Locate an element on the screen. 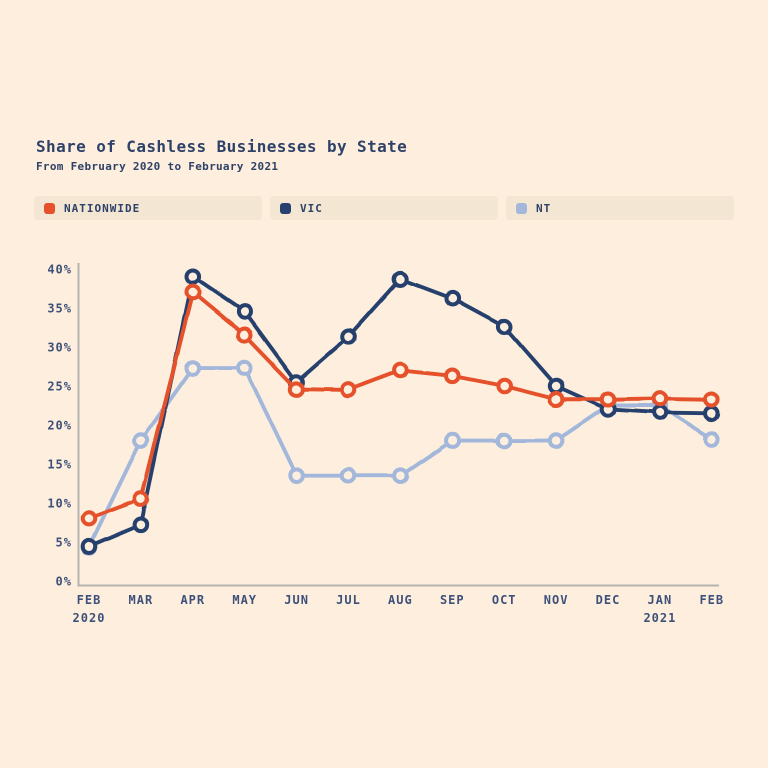 This screenshot has width=768, height=768. chart-subtitle: From February 2020 to February 2021 is located at coordinates (157, 166).